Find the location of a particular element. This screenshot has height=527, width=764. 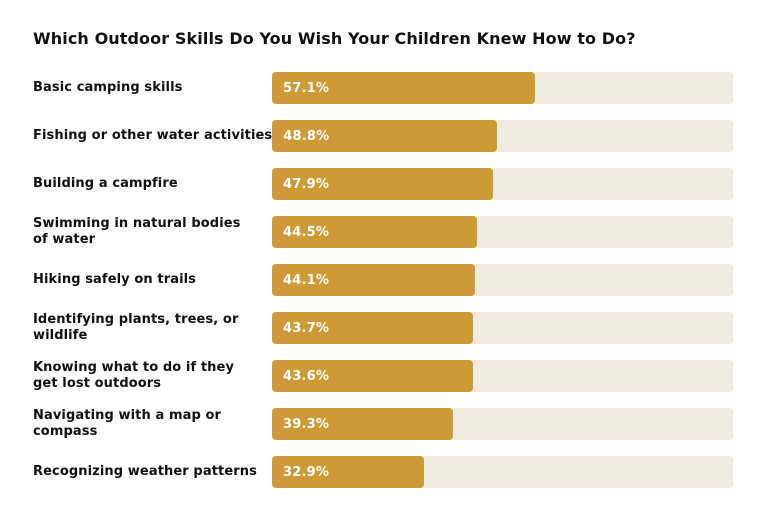

bar-fill: 57.1% is located at coordinates (404, 88).